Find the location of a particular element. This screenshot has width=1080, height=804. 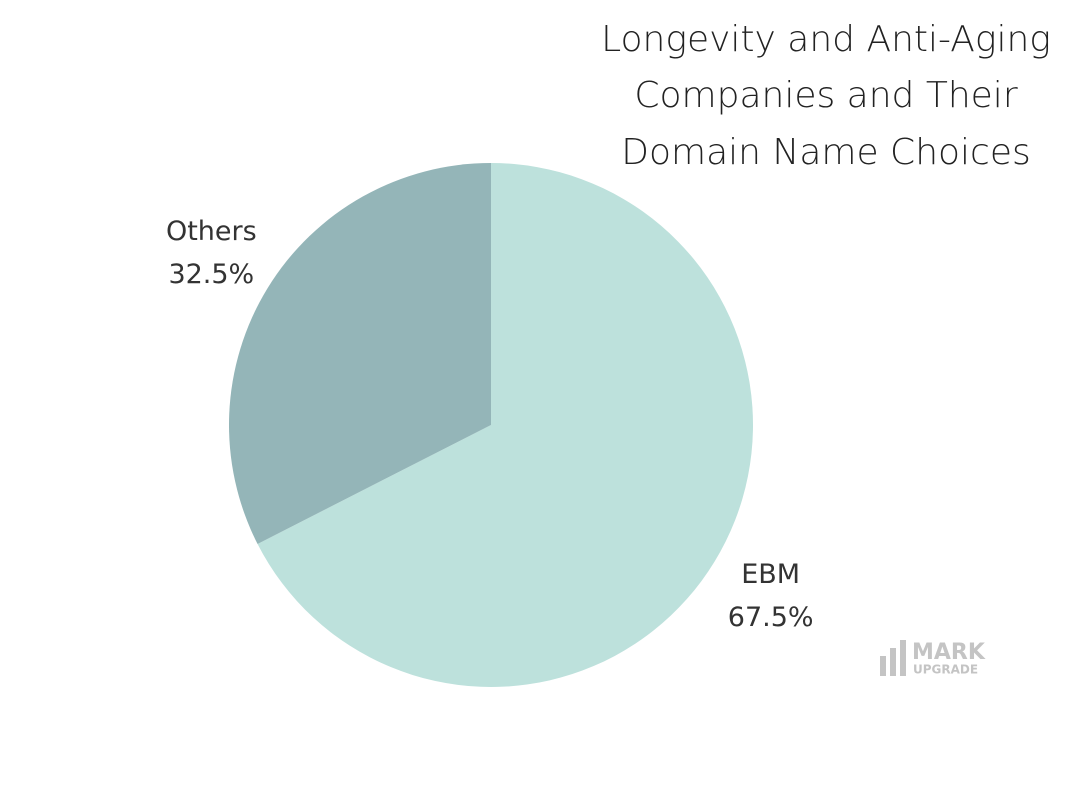

chart-title: Companies and Their is located at coordinates (825, 95).